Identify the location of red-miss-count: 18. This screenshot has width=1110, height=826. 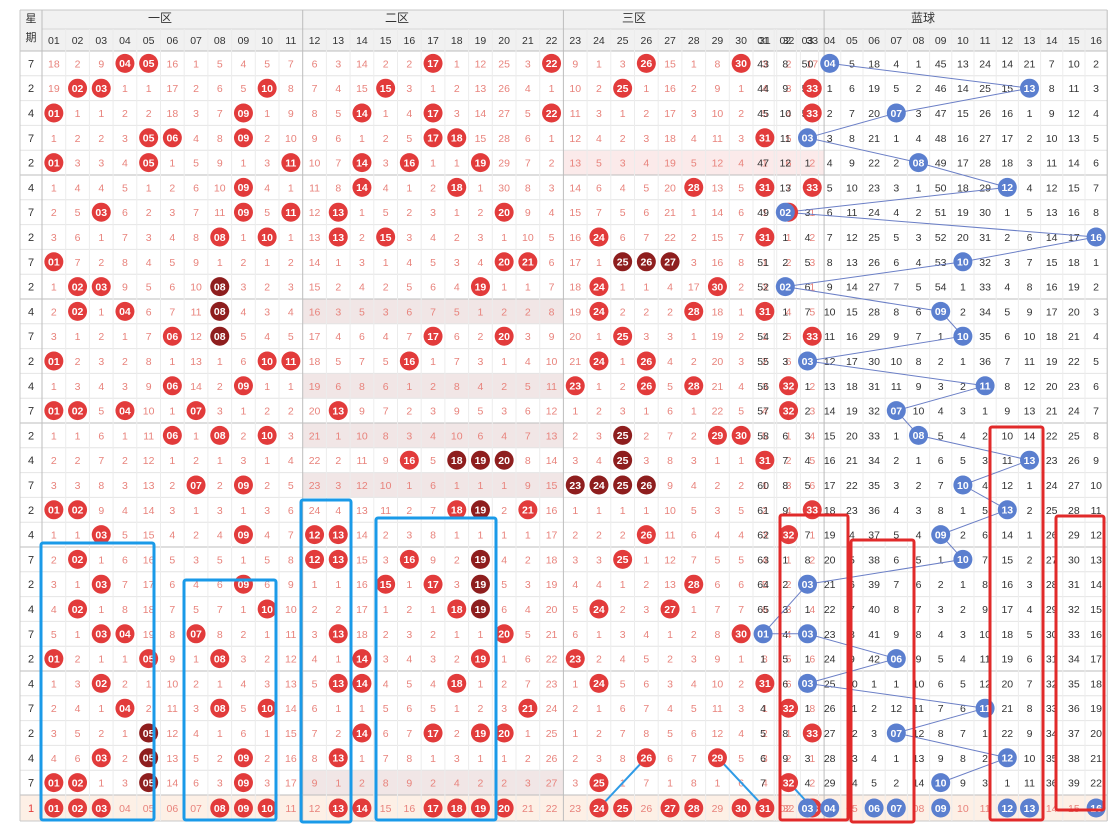
(149, 610).